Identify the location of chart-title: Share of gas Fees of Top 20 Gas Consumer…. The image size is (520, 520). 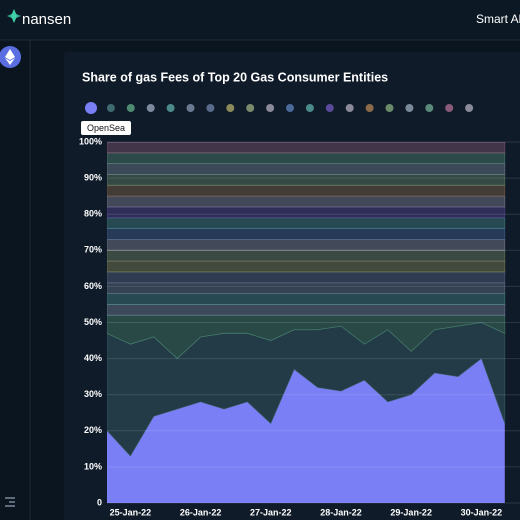
(235, 77).